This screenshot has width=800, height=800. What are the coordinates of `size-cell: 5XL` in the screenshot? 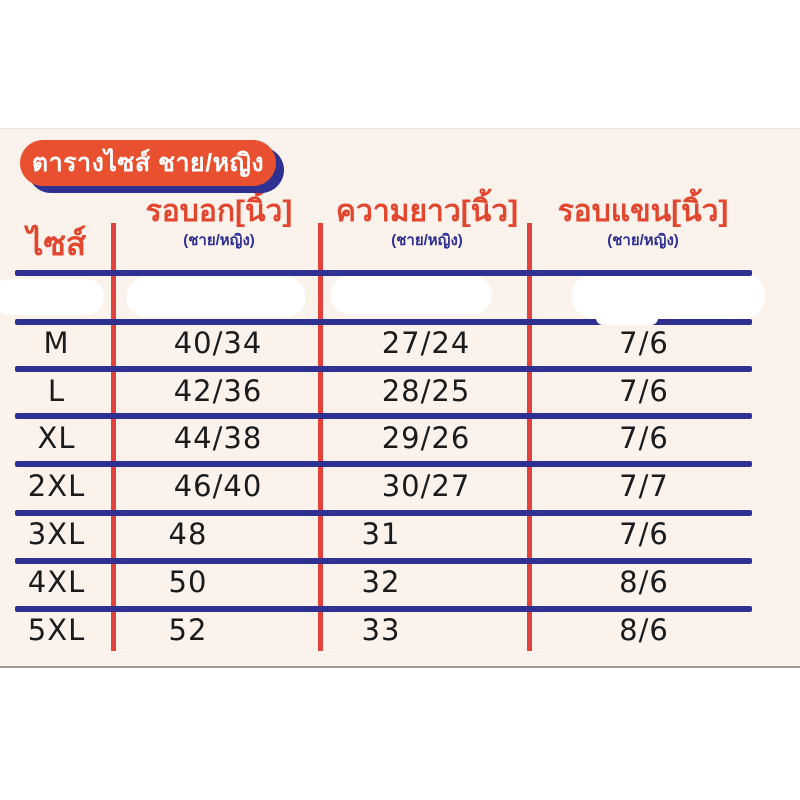 It's located at (56, 630).